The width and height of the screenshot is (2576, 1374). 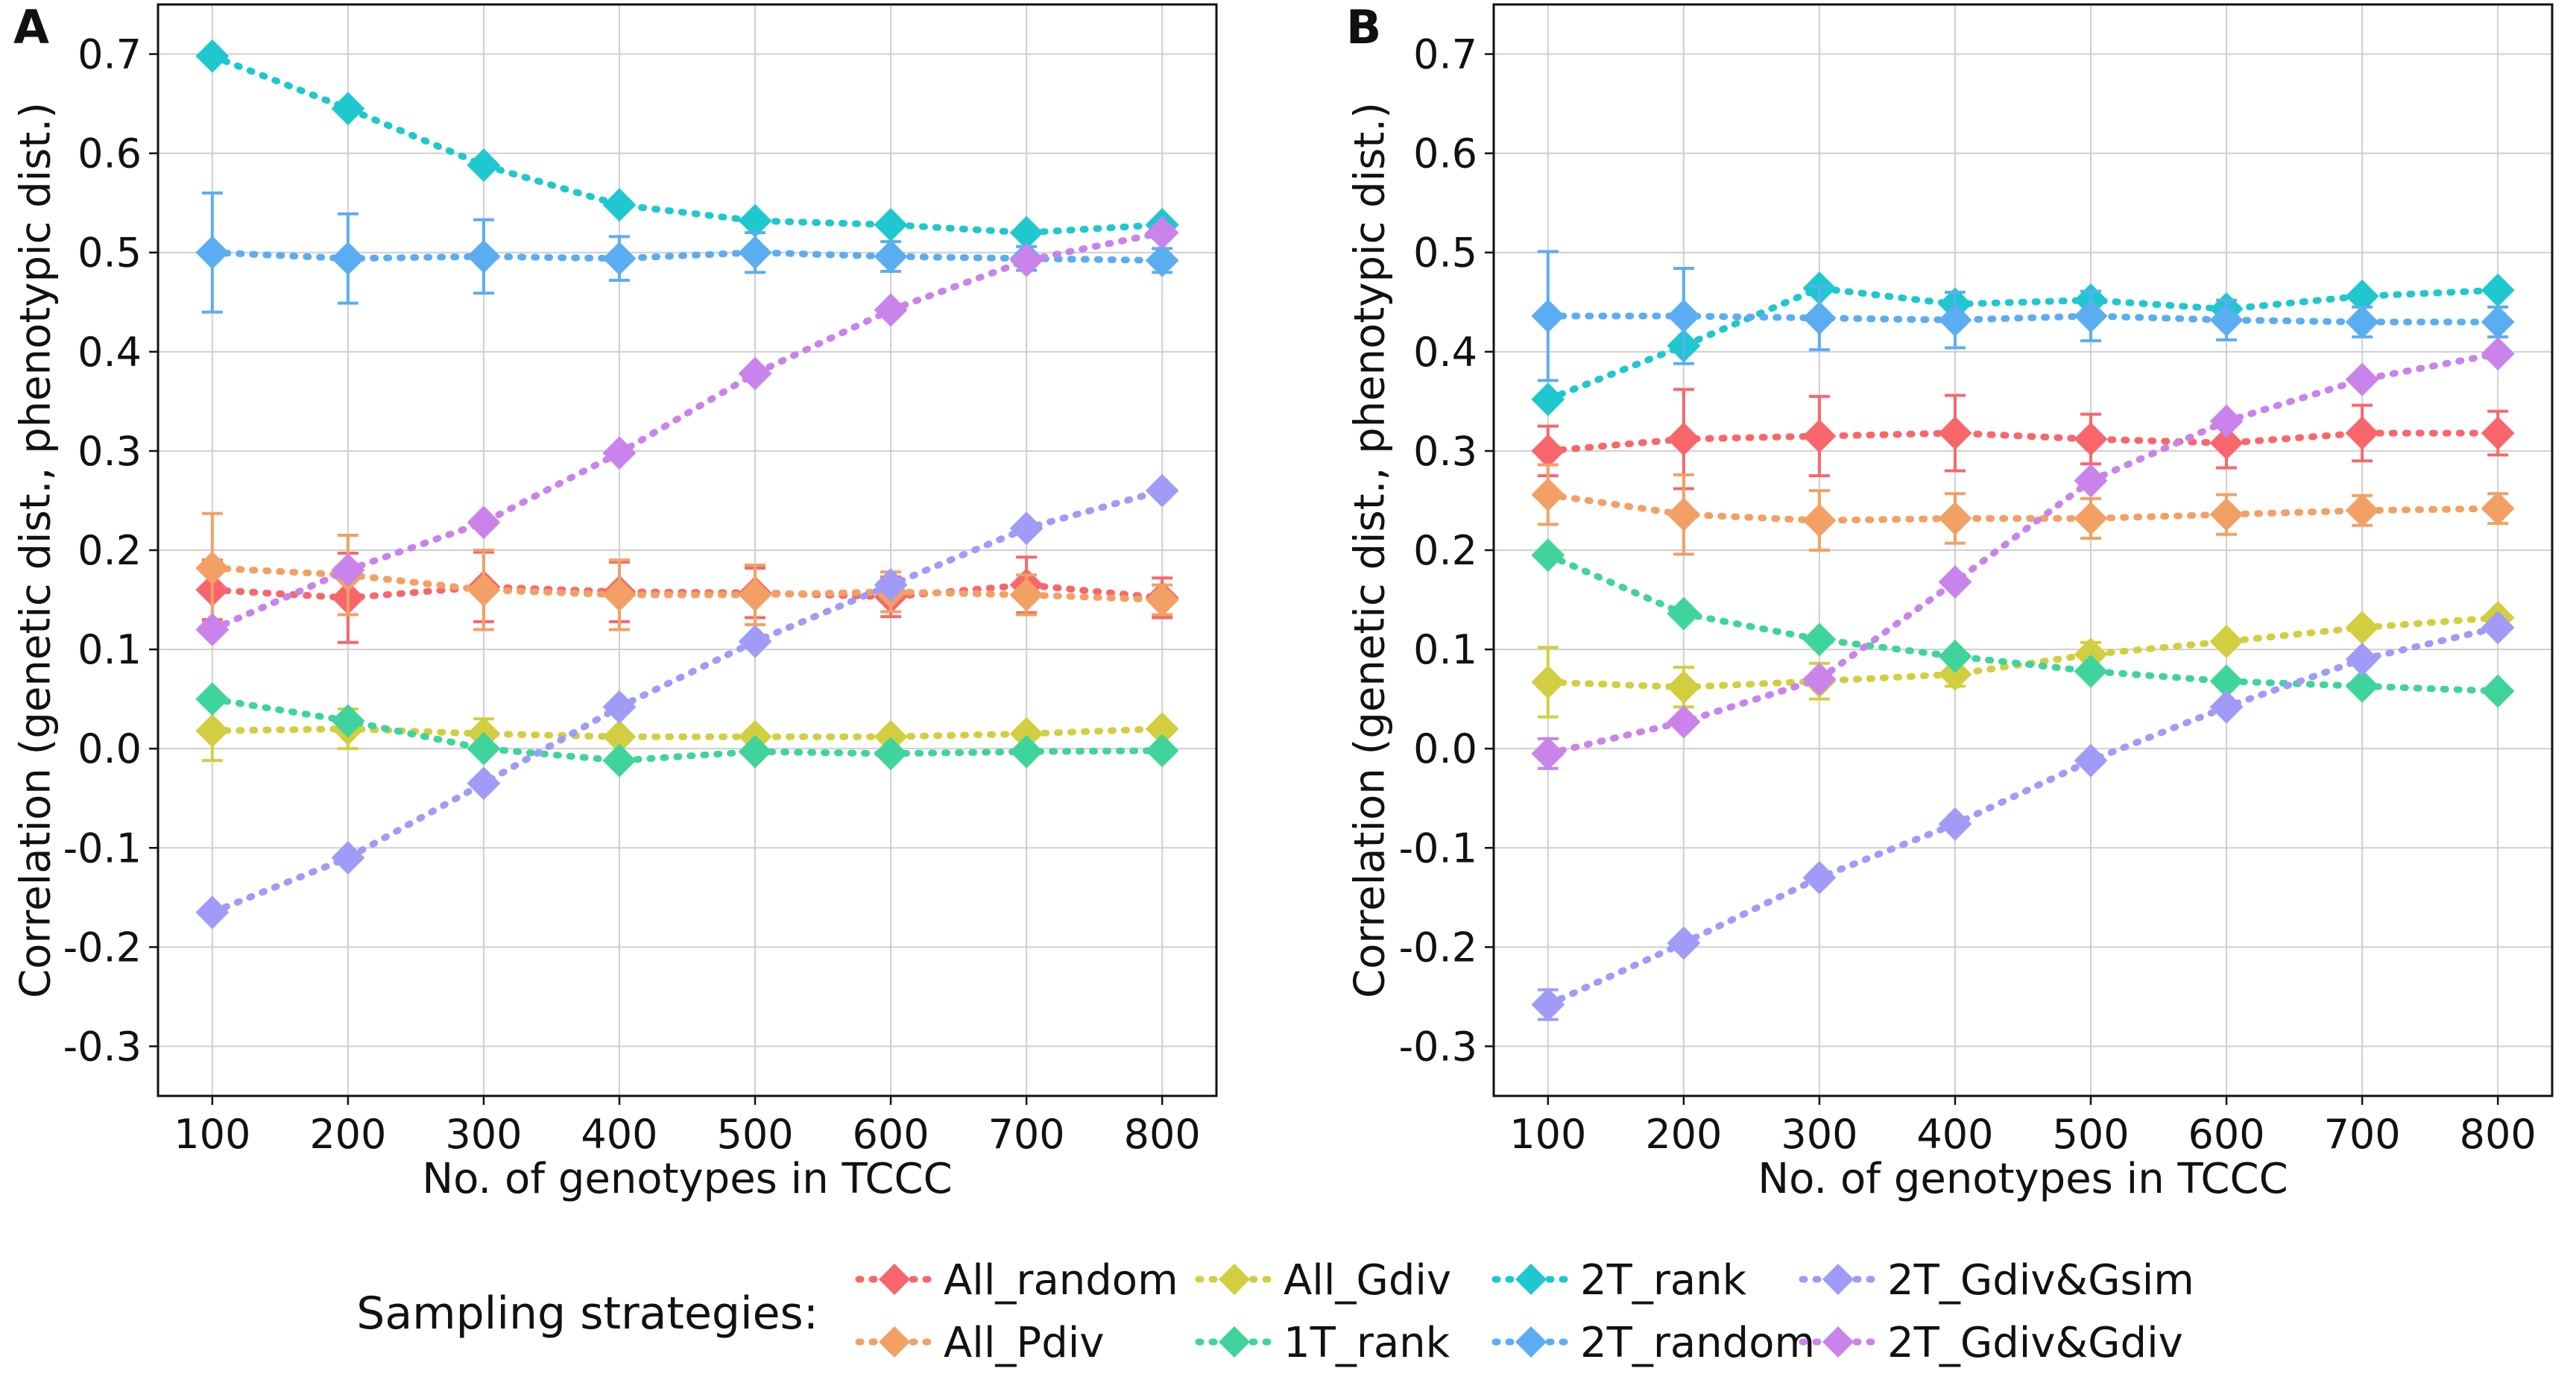 What do you see at coordinates (110, 352) in the screenshot?
I see `y-tick-label: 0.4` at bounding box center [110, 352].